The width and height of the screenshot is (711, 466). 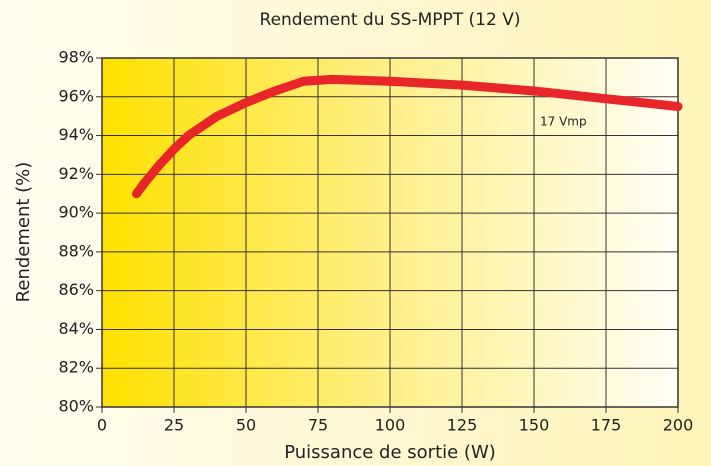 I want to click on x-tick-label: 0, so click(x=102, y=425).